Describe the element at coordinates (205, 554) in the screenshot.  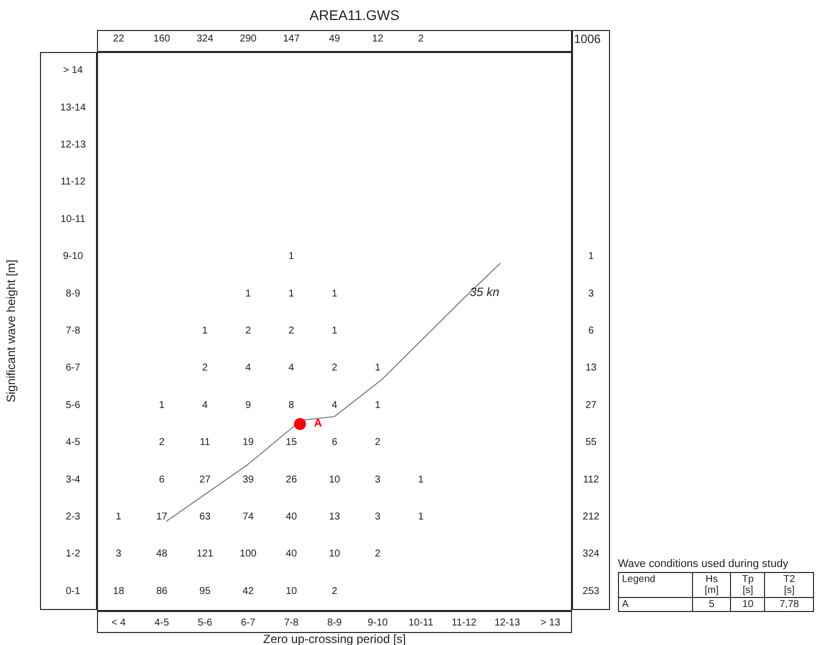
I see `data-label: 121` at that location.